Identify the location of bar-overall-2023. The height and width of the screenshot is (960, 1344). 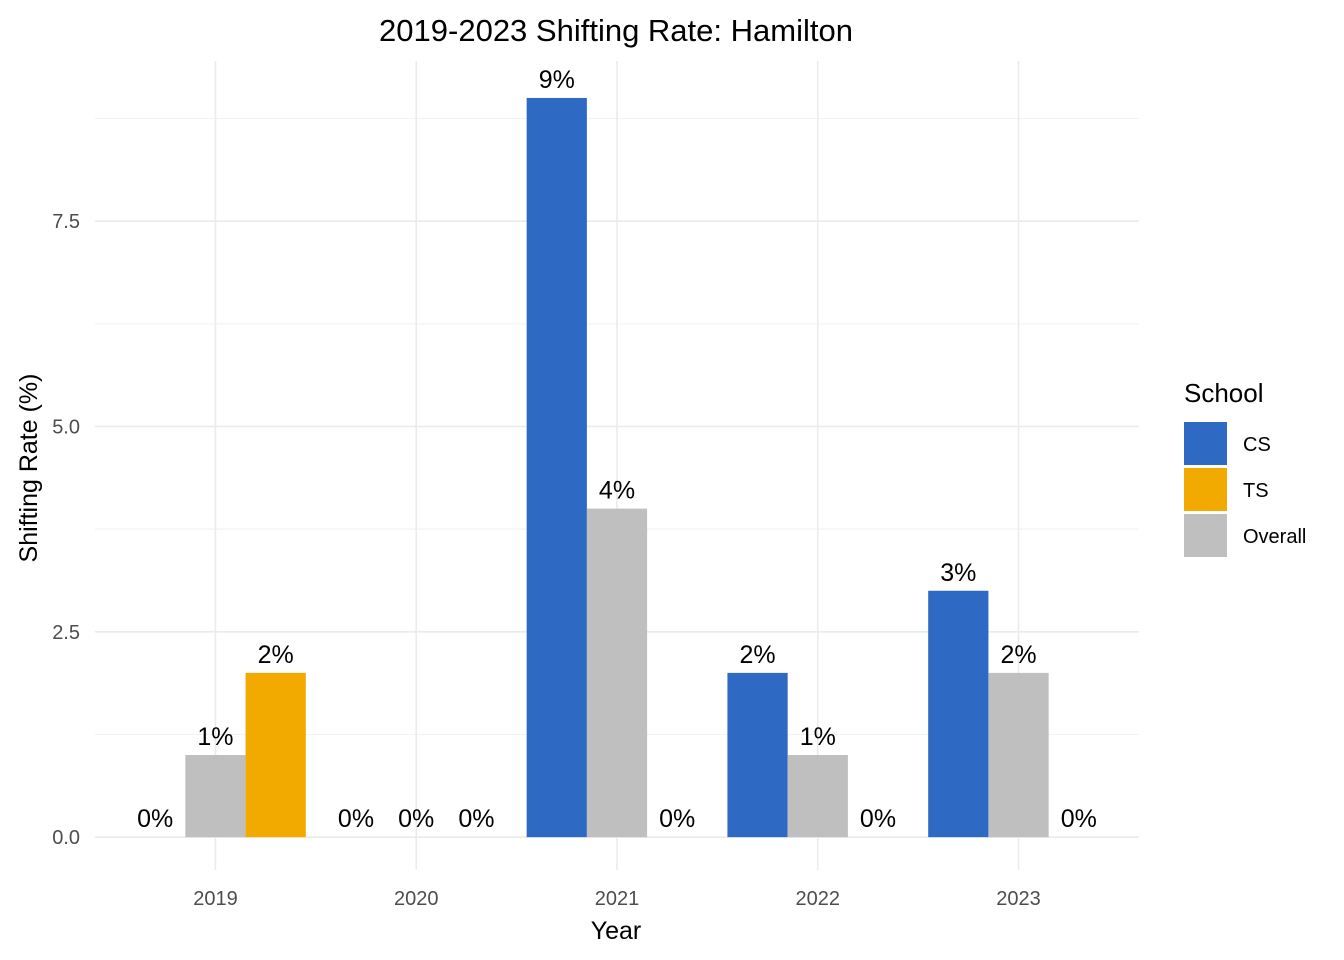
(1018, 755).